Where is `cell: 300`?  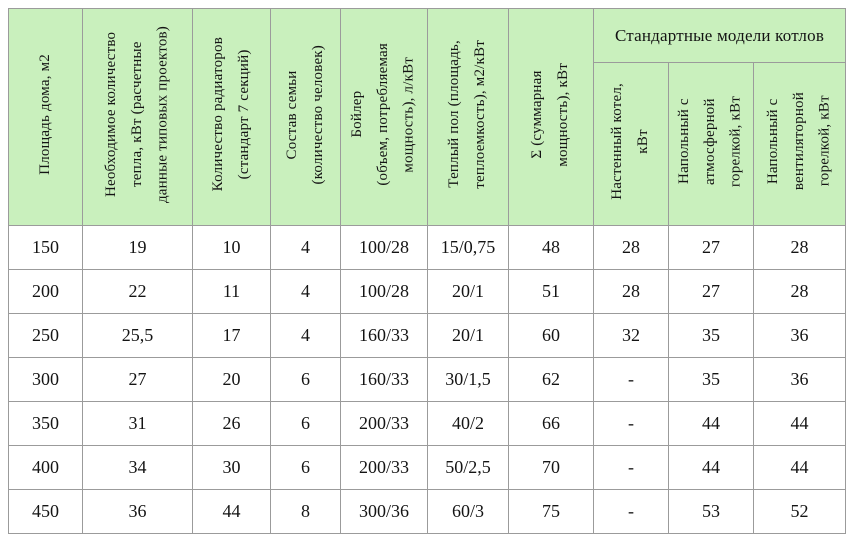 cell: 300 is located at coordinates (45, 379).